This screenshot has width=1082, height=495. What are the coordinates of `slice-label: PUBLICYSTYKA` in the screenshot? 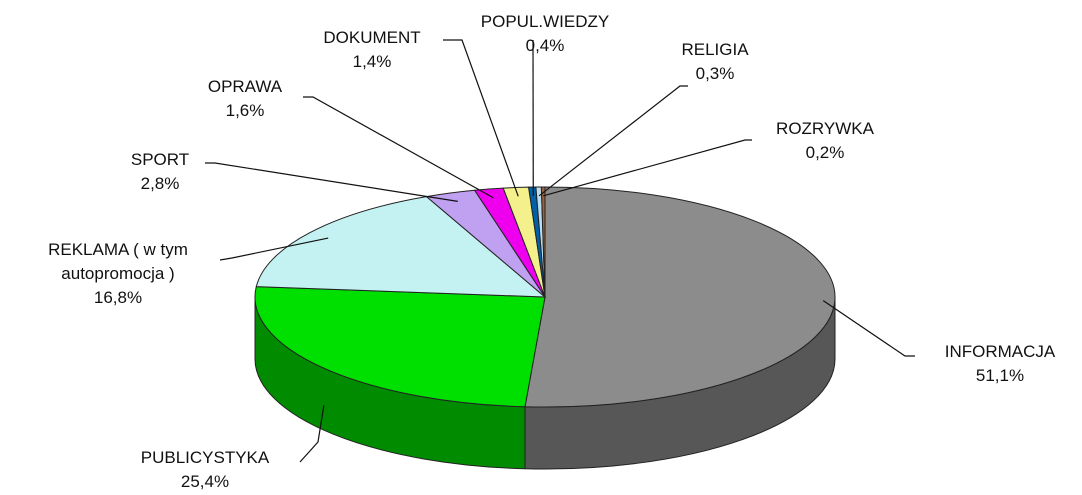 It's located at (205, 457).